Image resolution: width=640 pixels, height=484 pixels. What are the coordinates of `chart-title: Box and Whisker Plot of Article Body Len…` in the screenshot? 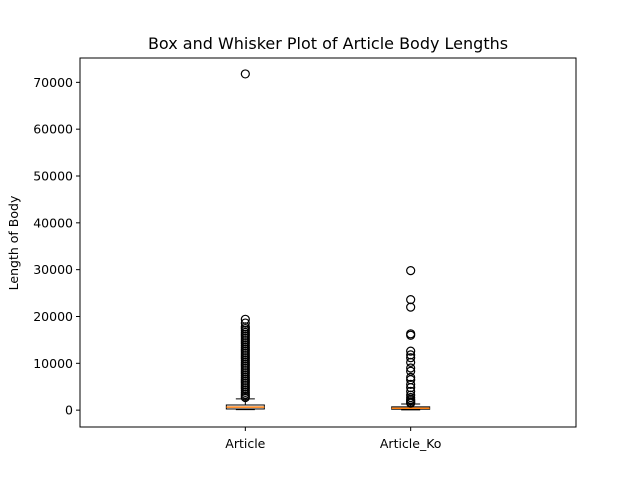 It's located at (328, 43).